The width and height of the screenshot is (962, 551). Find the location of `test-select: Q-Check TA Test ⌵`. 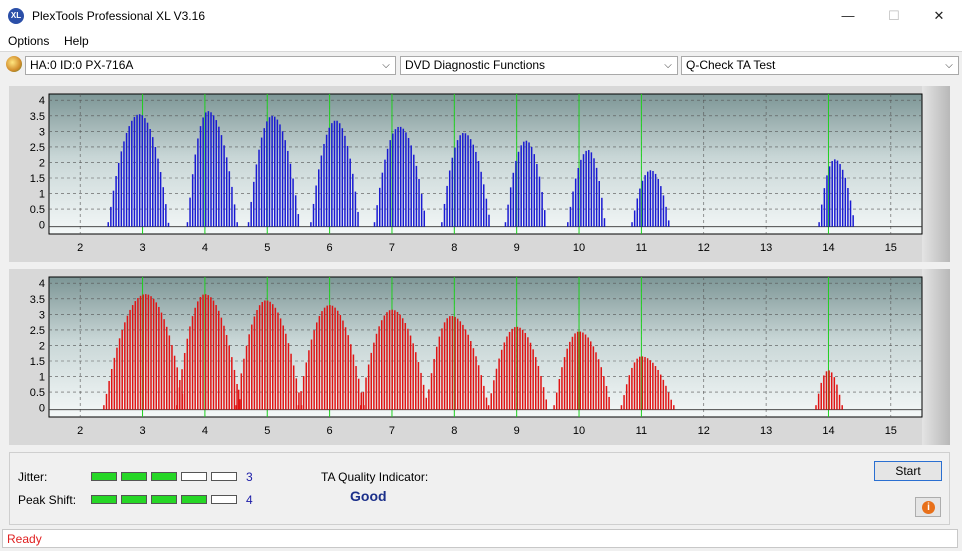

test-select: Q-Check TA Test ⌵ is located at coordinates (820, 65).